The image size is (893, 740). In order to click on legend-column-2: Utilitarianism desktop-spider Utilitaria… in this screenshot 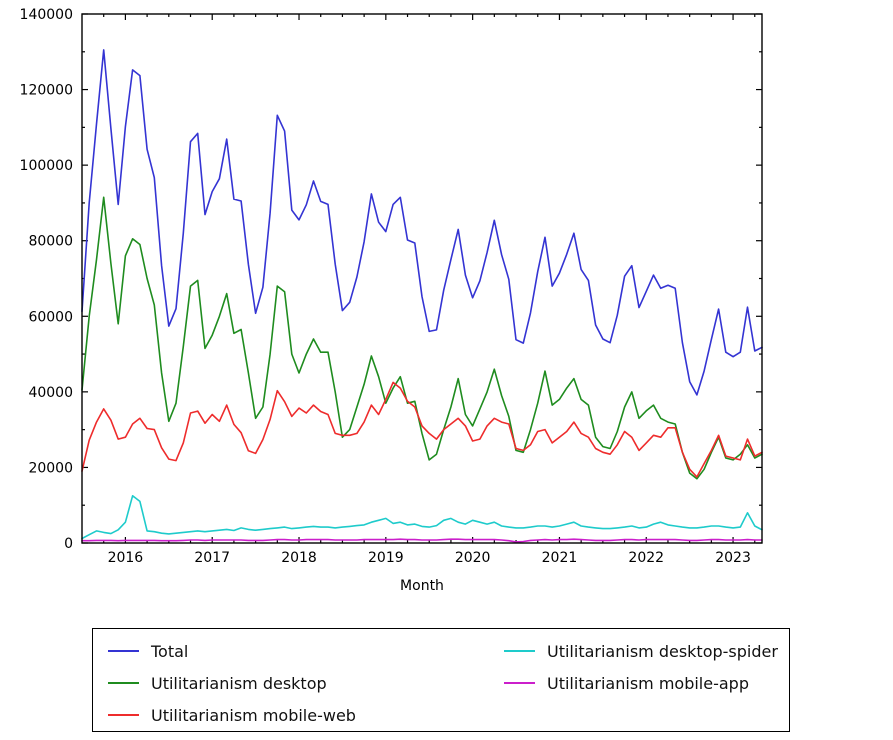, I will do `click(641, 685)`.